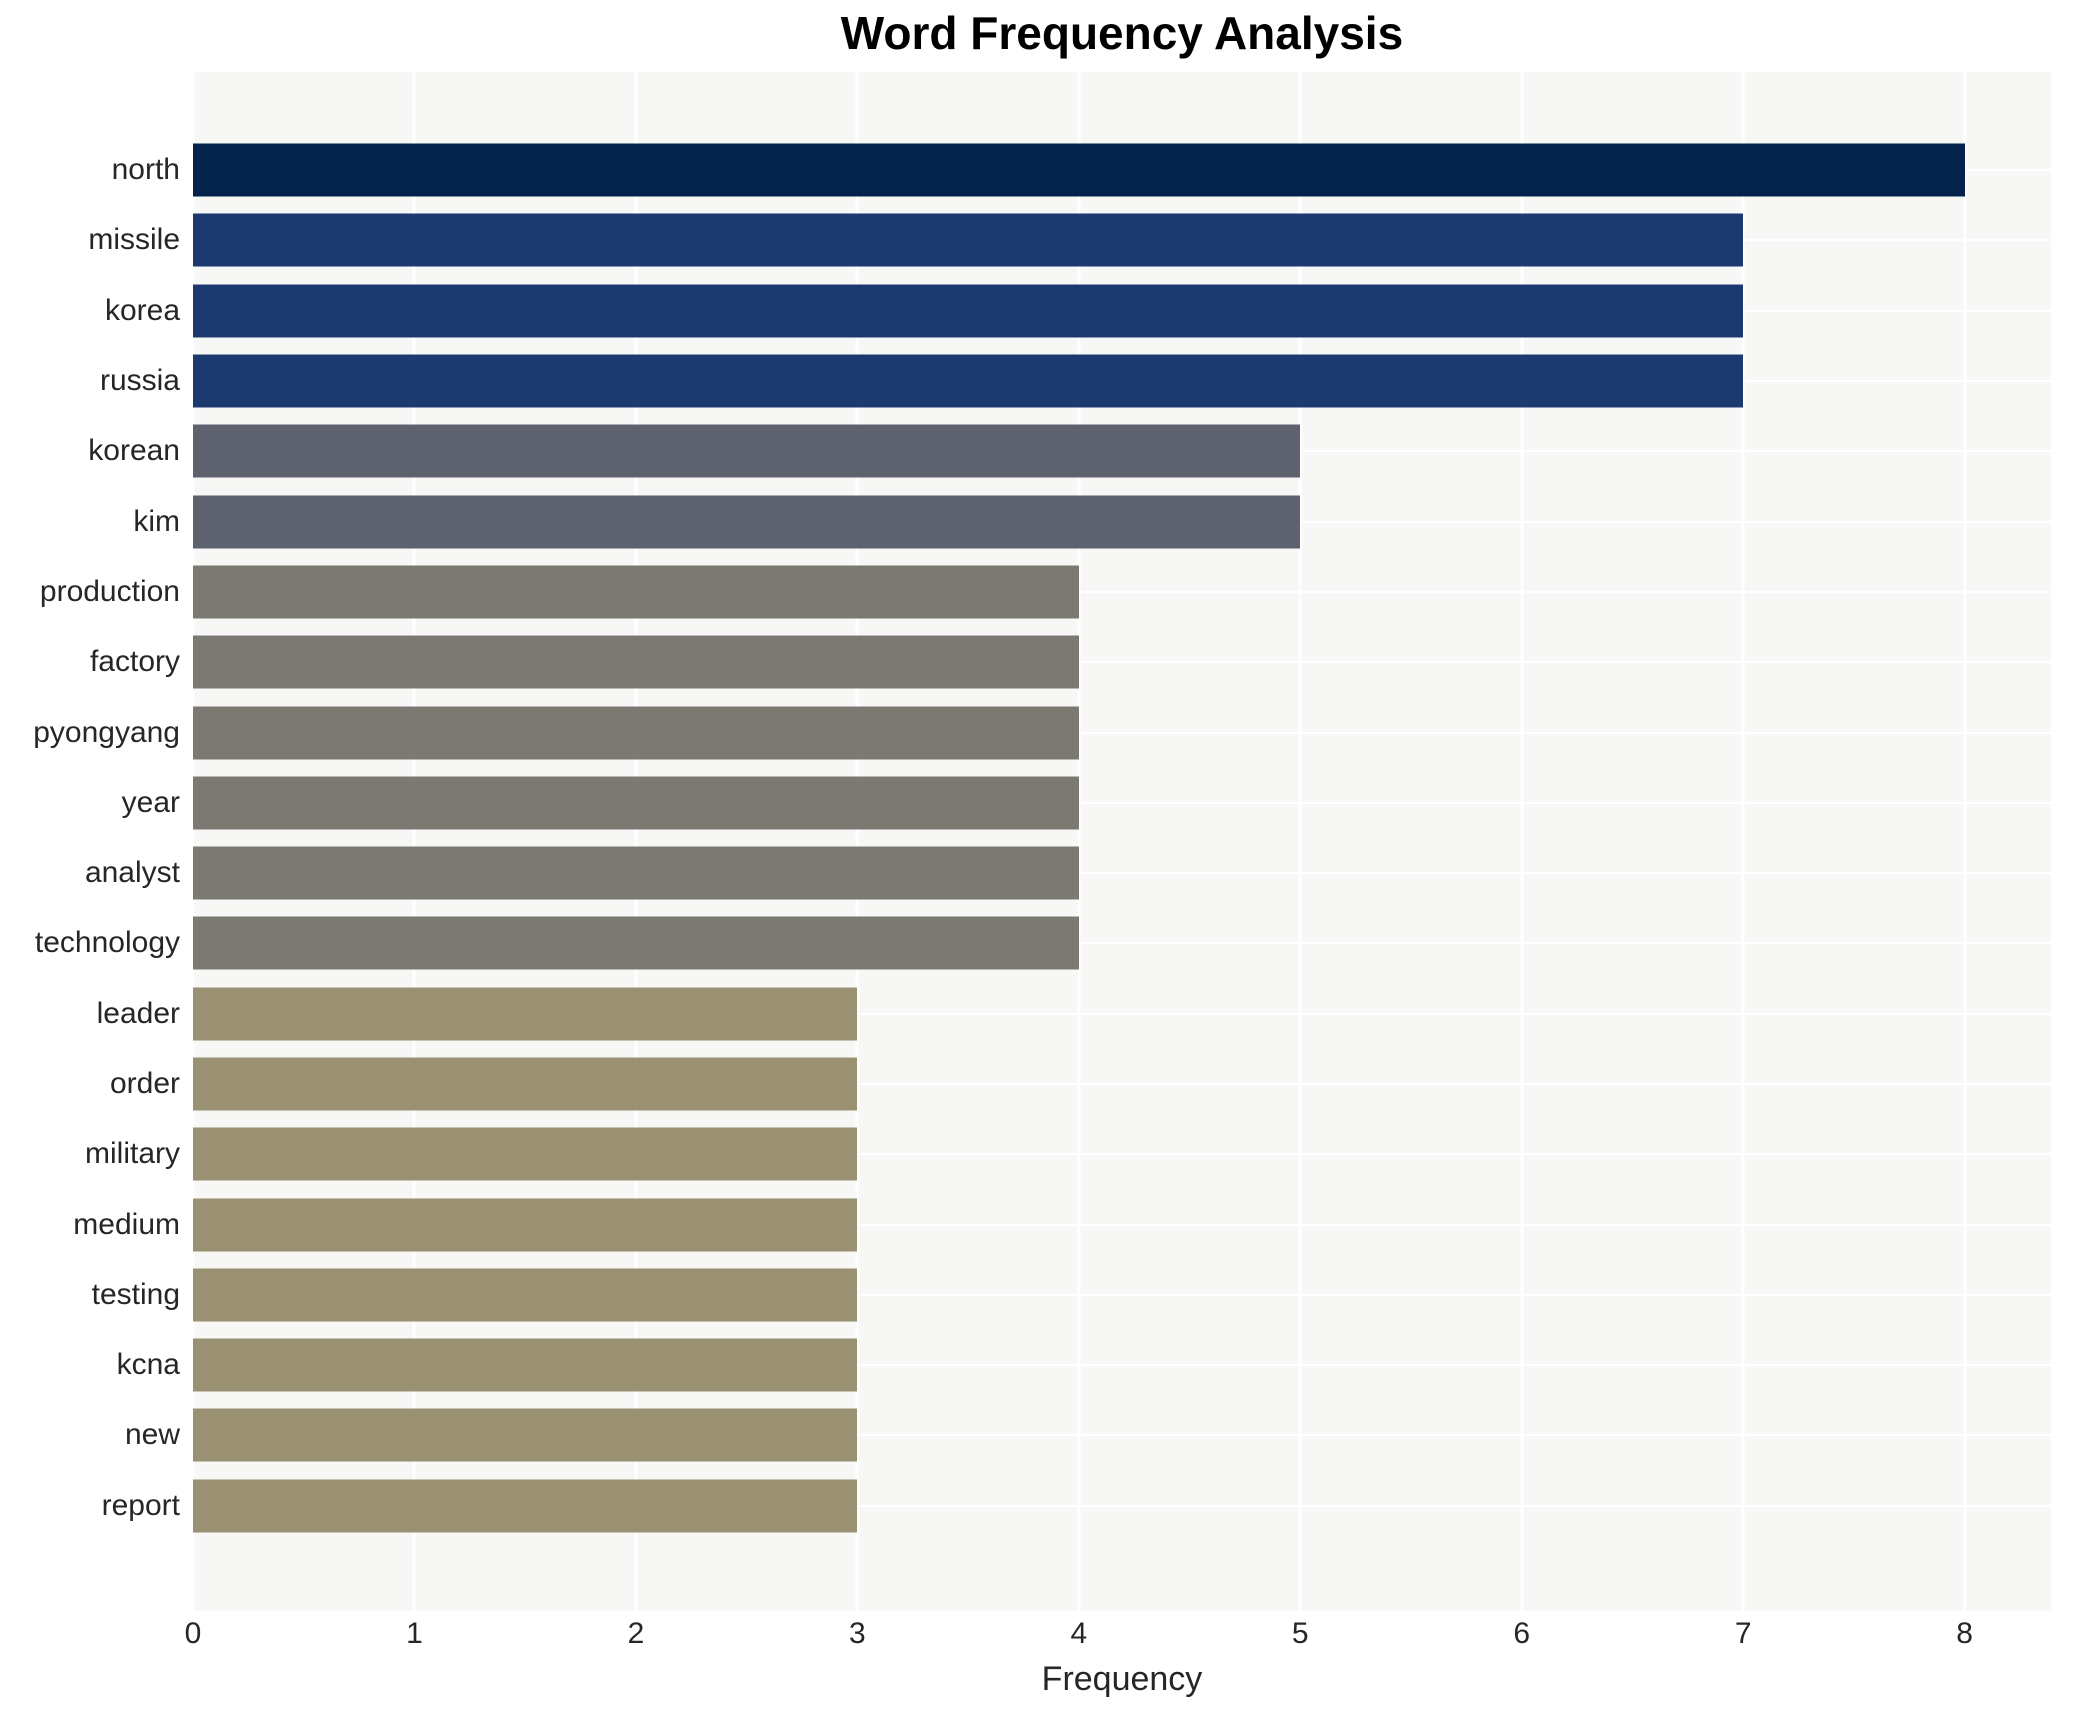 The width and height of the screenshot is (2073, 1710). I want to click on bar-row: order, so click(1080, 1084).